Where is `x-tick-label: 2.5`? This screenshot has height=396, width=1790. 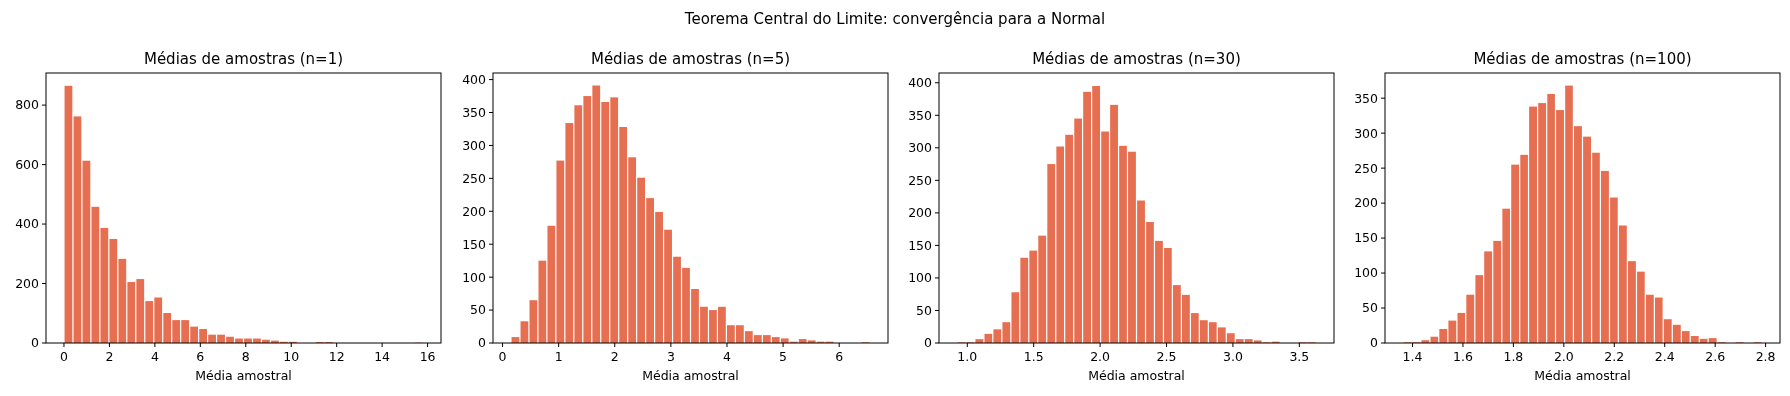
x-tick-label: 2.5 is located at coordinates (1166, 356).